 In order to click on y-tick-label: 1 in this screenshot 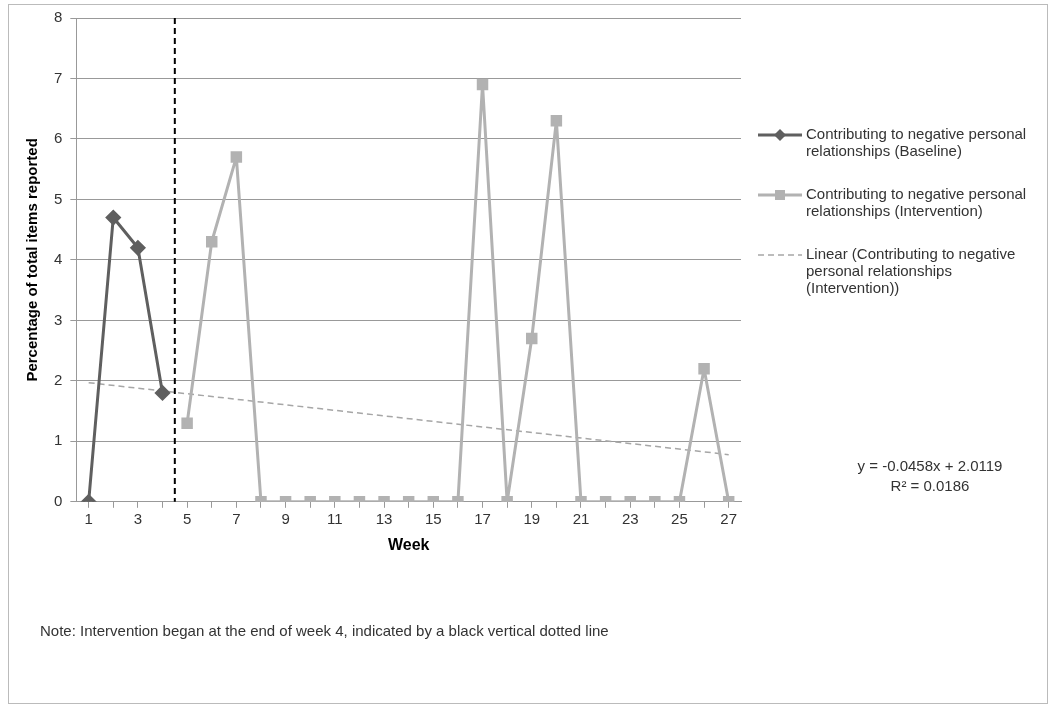, I will do `click(58, 440)`.